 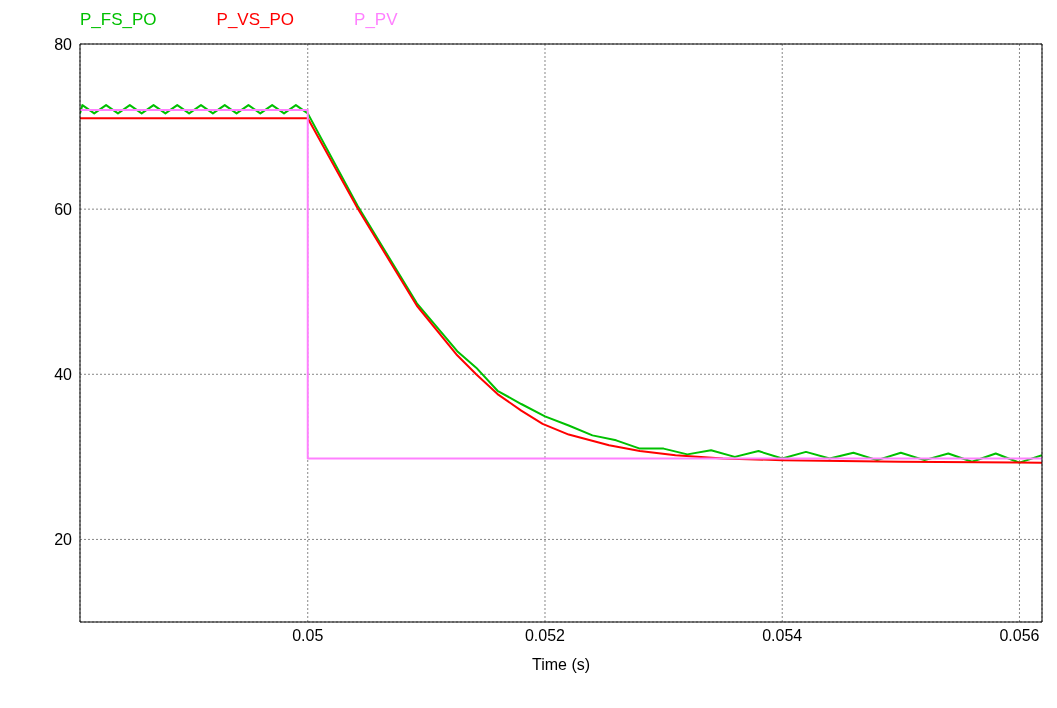 I want to click on x-axis-title: Time (s), so click(x=561, y=664).